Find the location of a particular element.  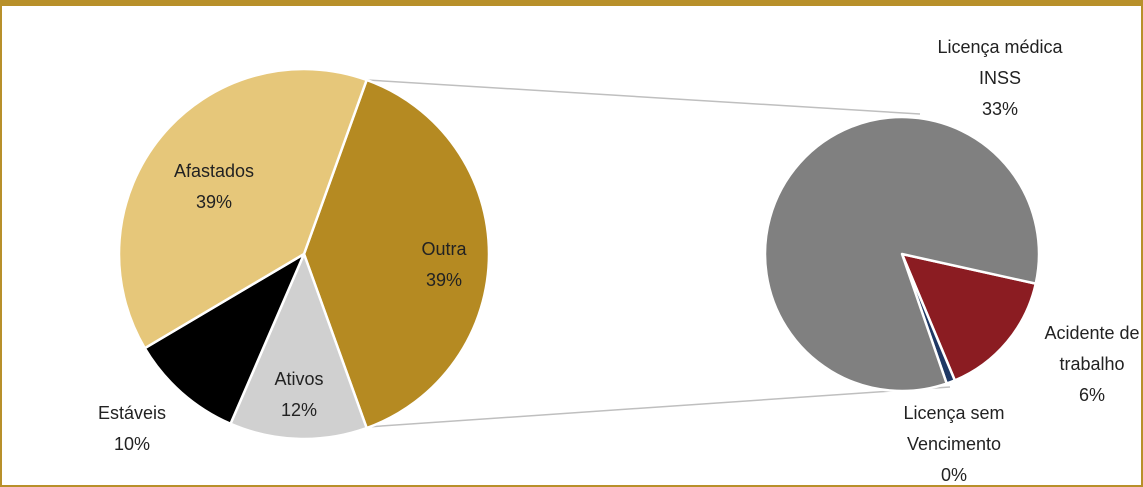

slice-label: Outra 39% is located at coordinates (444, 265).